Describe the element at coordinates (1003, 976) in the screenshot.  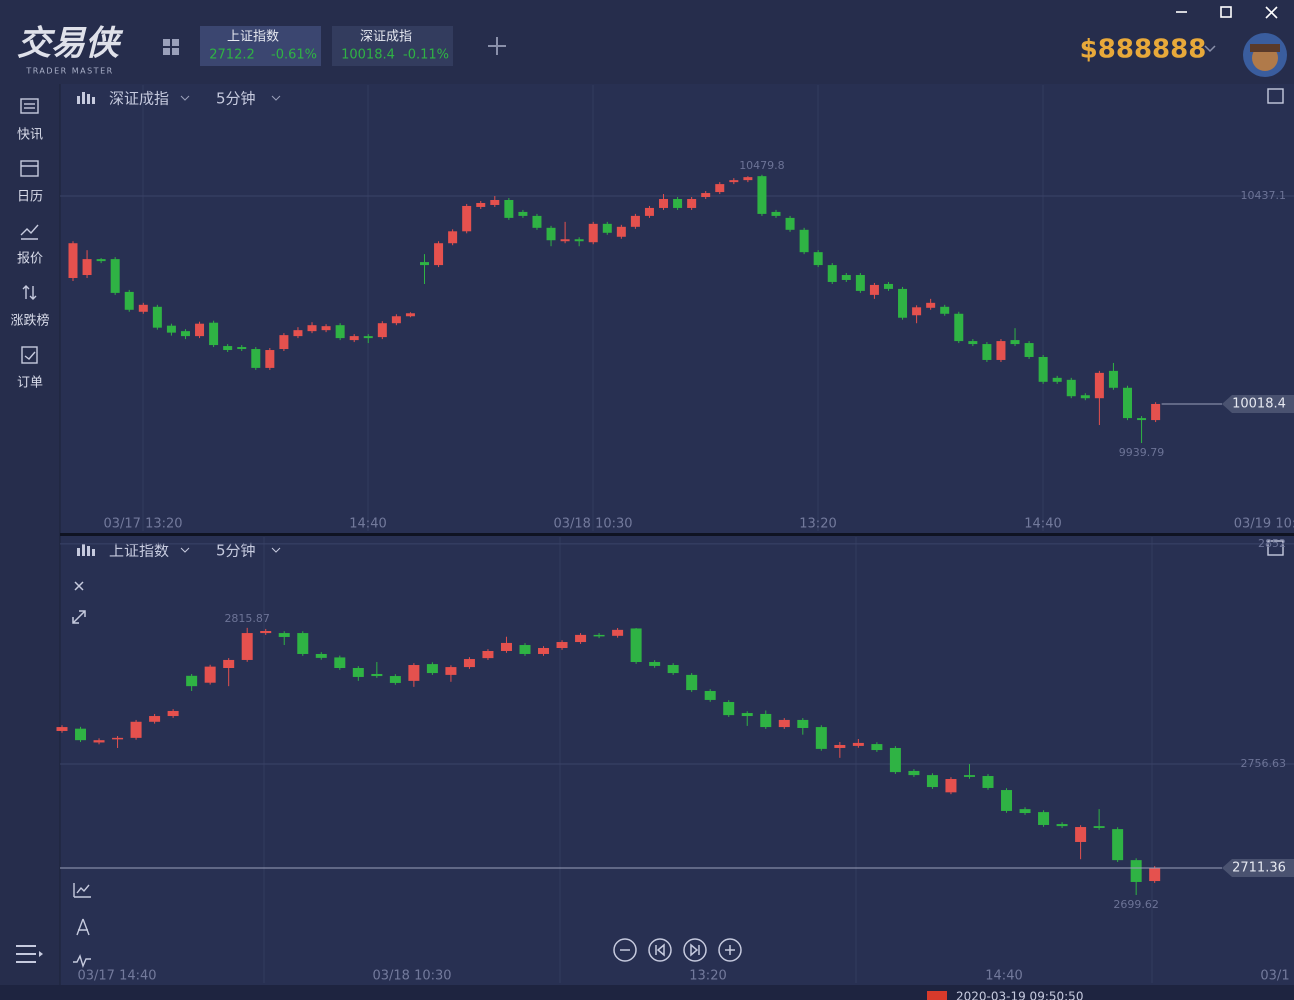
I see `x-tick-label: 14:40` at that location.